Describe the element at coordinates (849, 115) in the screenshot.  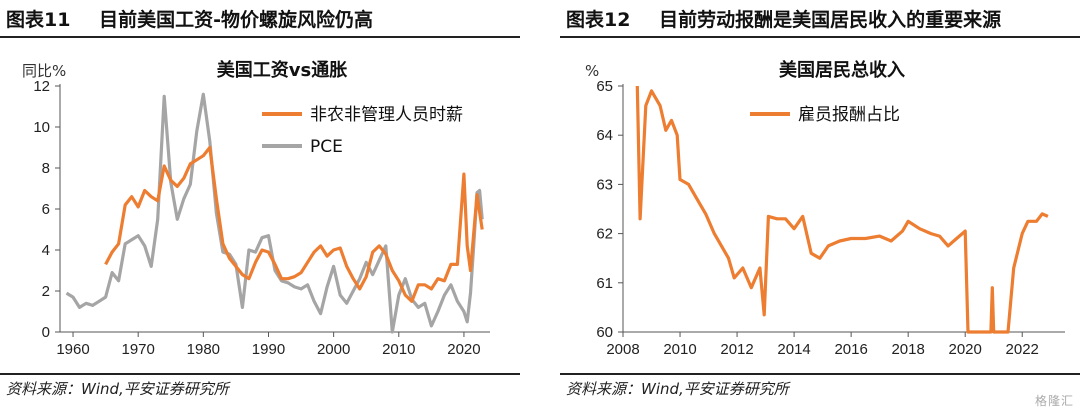
I see `legend-label-1: 雇员报酬占比` at that location.